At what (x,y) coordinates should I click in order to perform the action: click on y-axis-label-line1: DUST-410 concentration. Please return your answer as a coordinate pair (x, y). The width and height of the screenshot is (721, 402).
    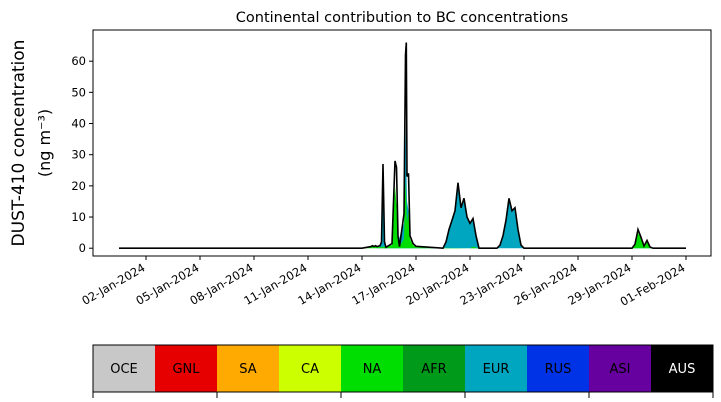
    Looking at the image, I should click on (19, 143).